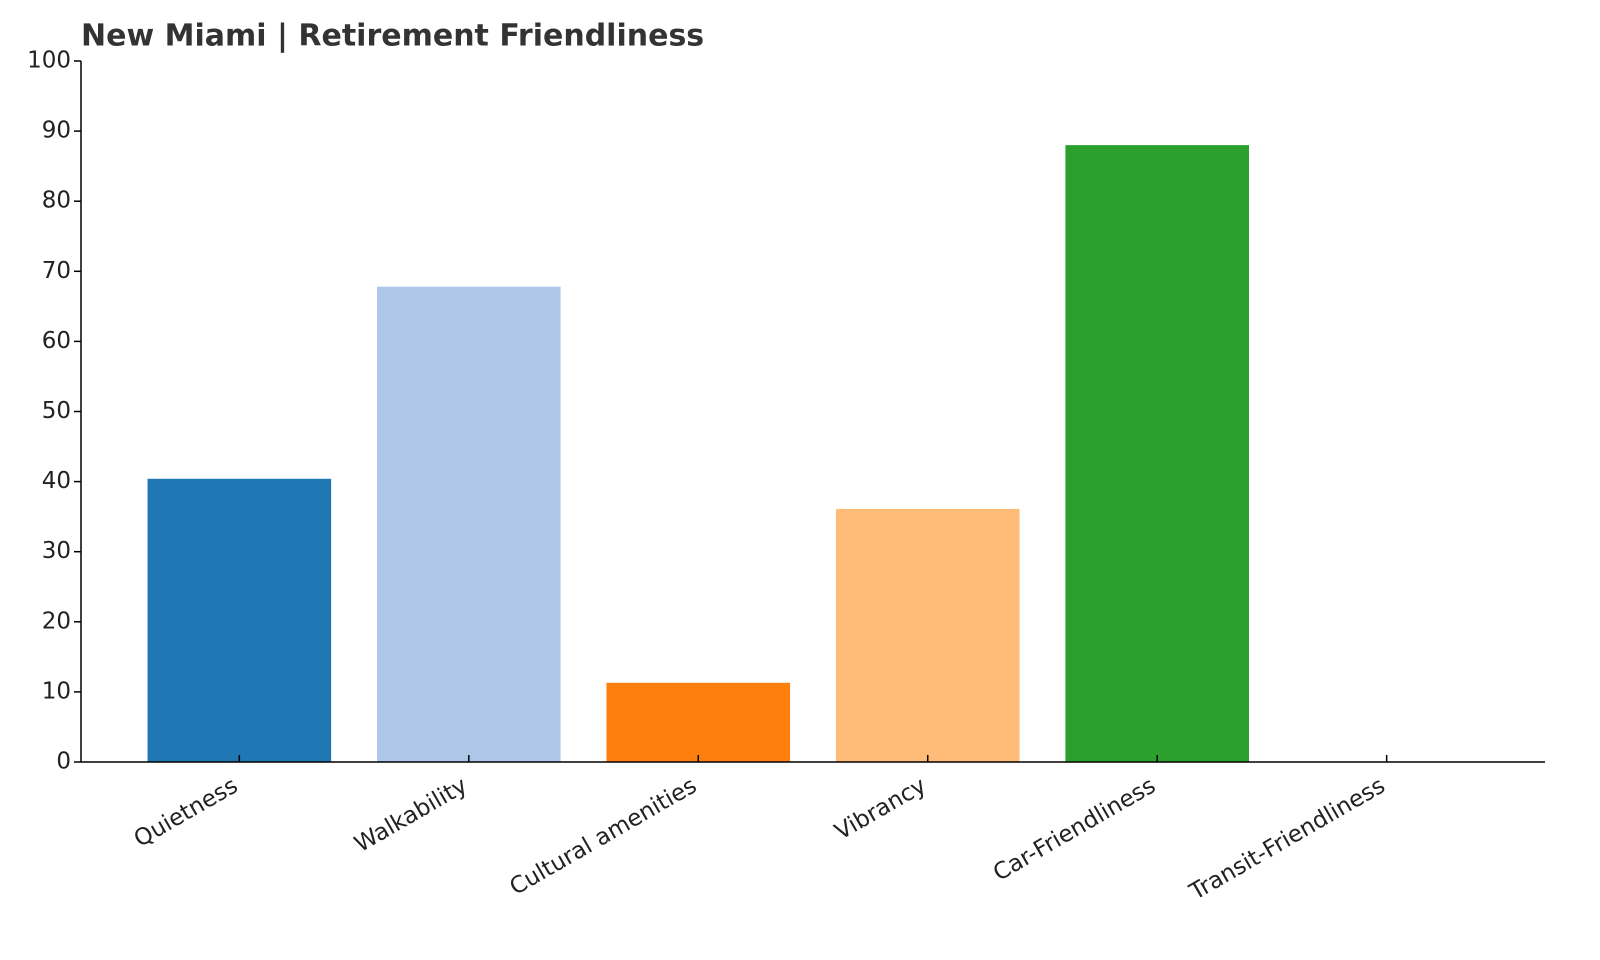 The height and width of the screenshot is (960, 1600). Describe the element at coordinates (1287, 839) in the screenshot. I see `x-tick-label: Transit-Friendliness` at that location.